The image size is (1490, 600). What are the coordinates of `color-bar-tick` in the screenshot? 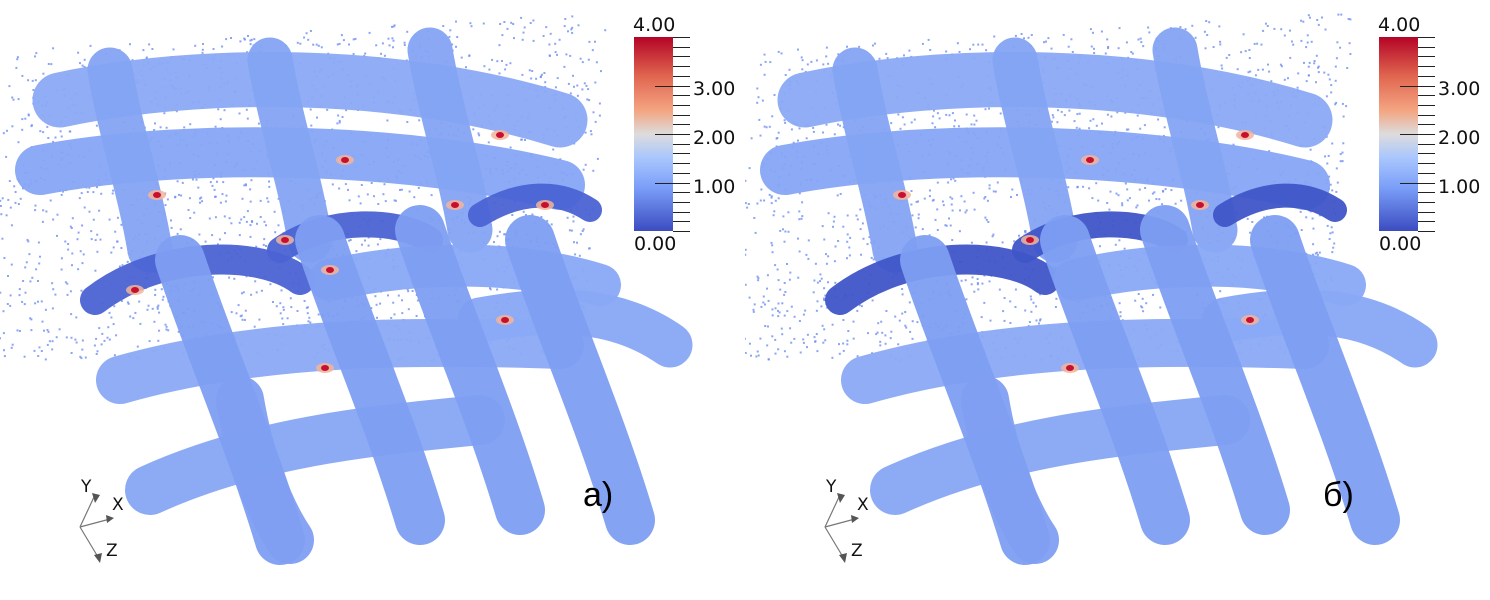 It's located at (672, 183).